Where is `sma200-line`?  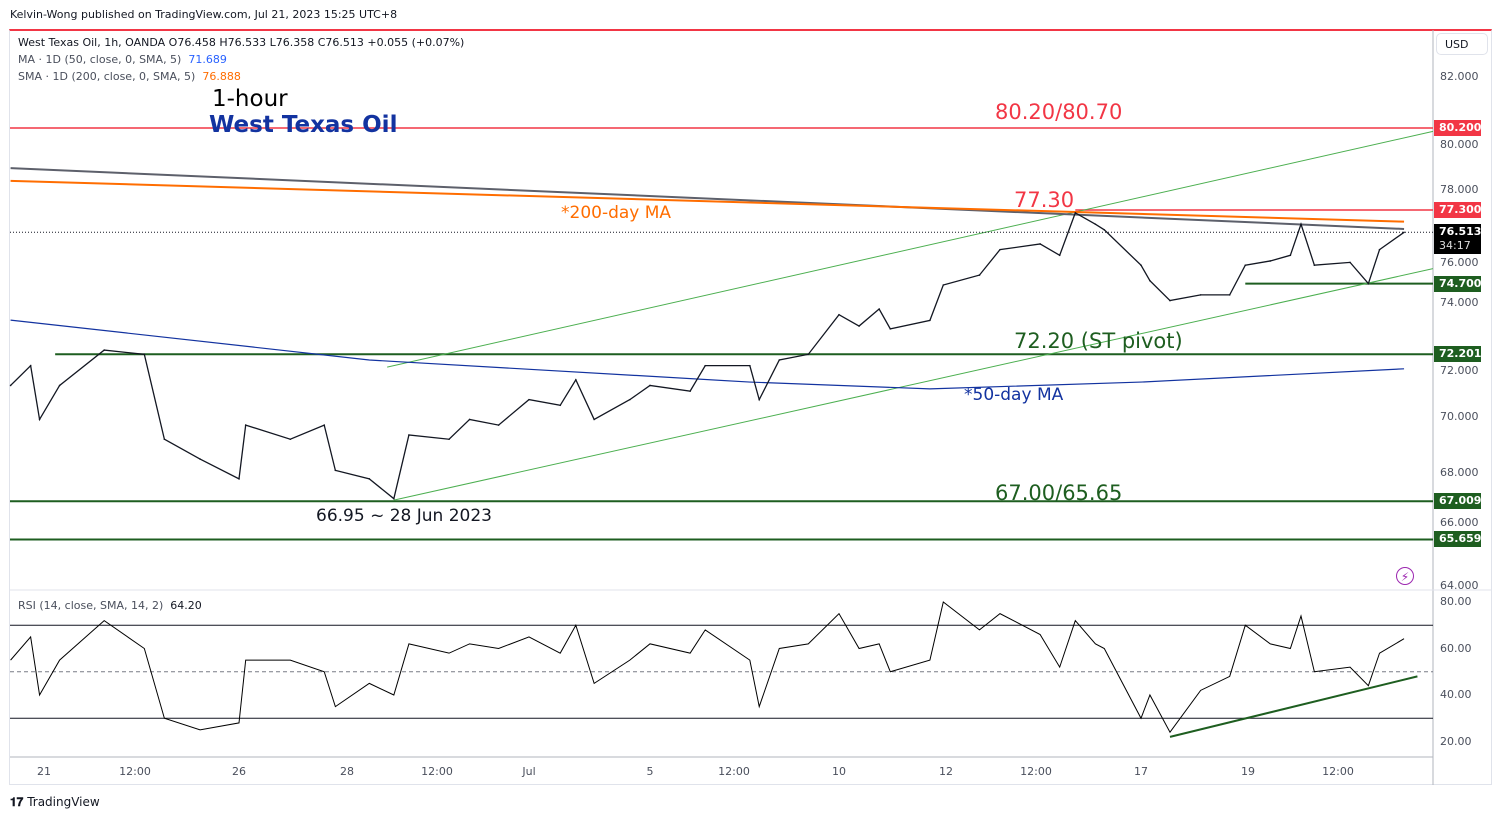
sma200-line is located at coordinates (707, 201).